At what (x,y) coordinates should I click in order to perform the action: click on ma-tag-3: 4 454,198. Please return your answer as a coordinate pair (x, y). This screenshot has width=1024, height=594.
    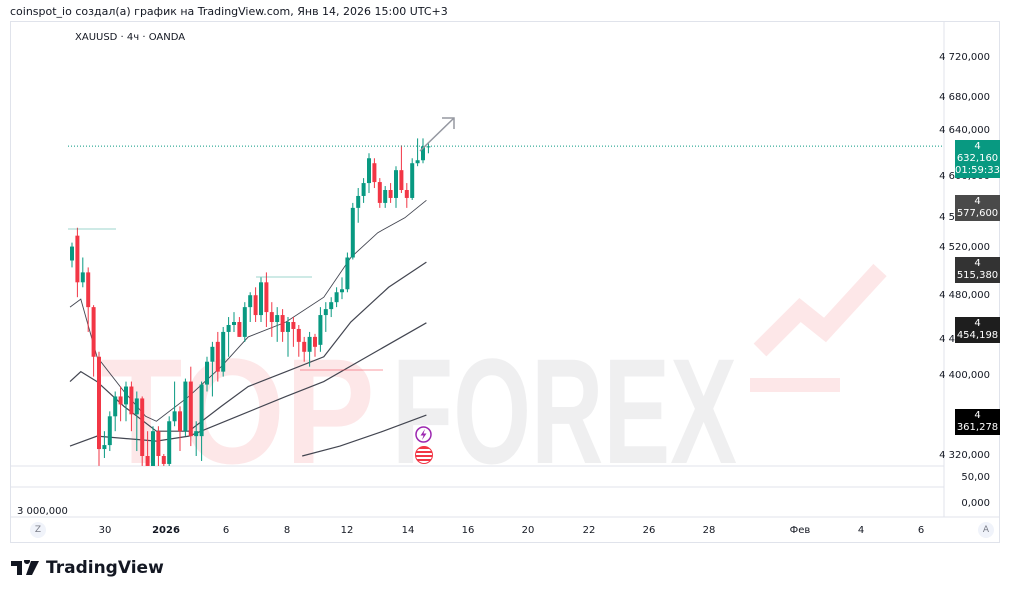
    Looking at the image, I should click on (977, 330).